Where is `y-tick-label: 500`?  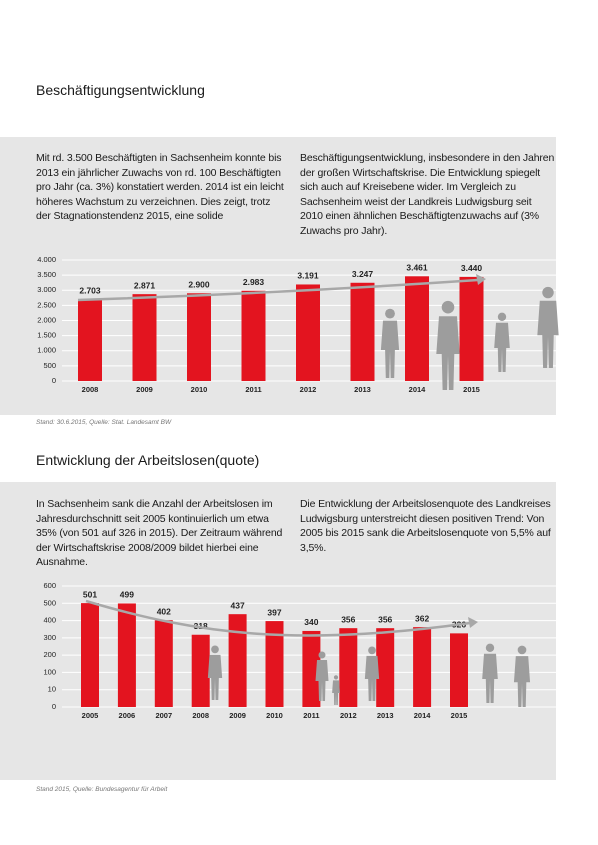
y-tick-label: 500 is located at coordinates (49, 602).